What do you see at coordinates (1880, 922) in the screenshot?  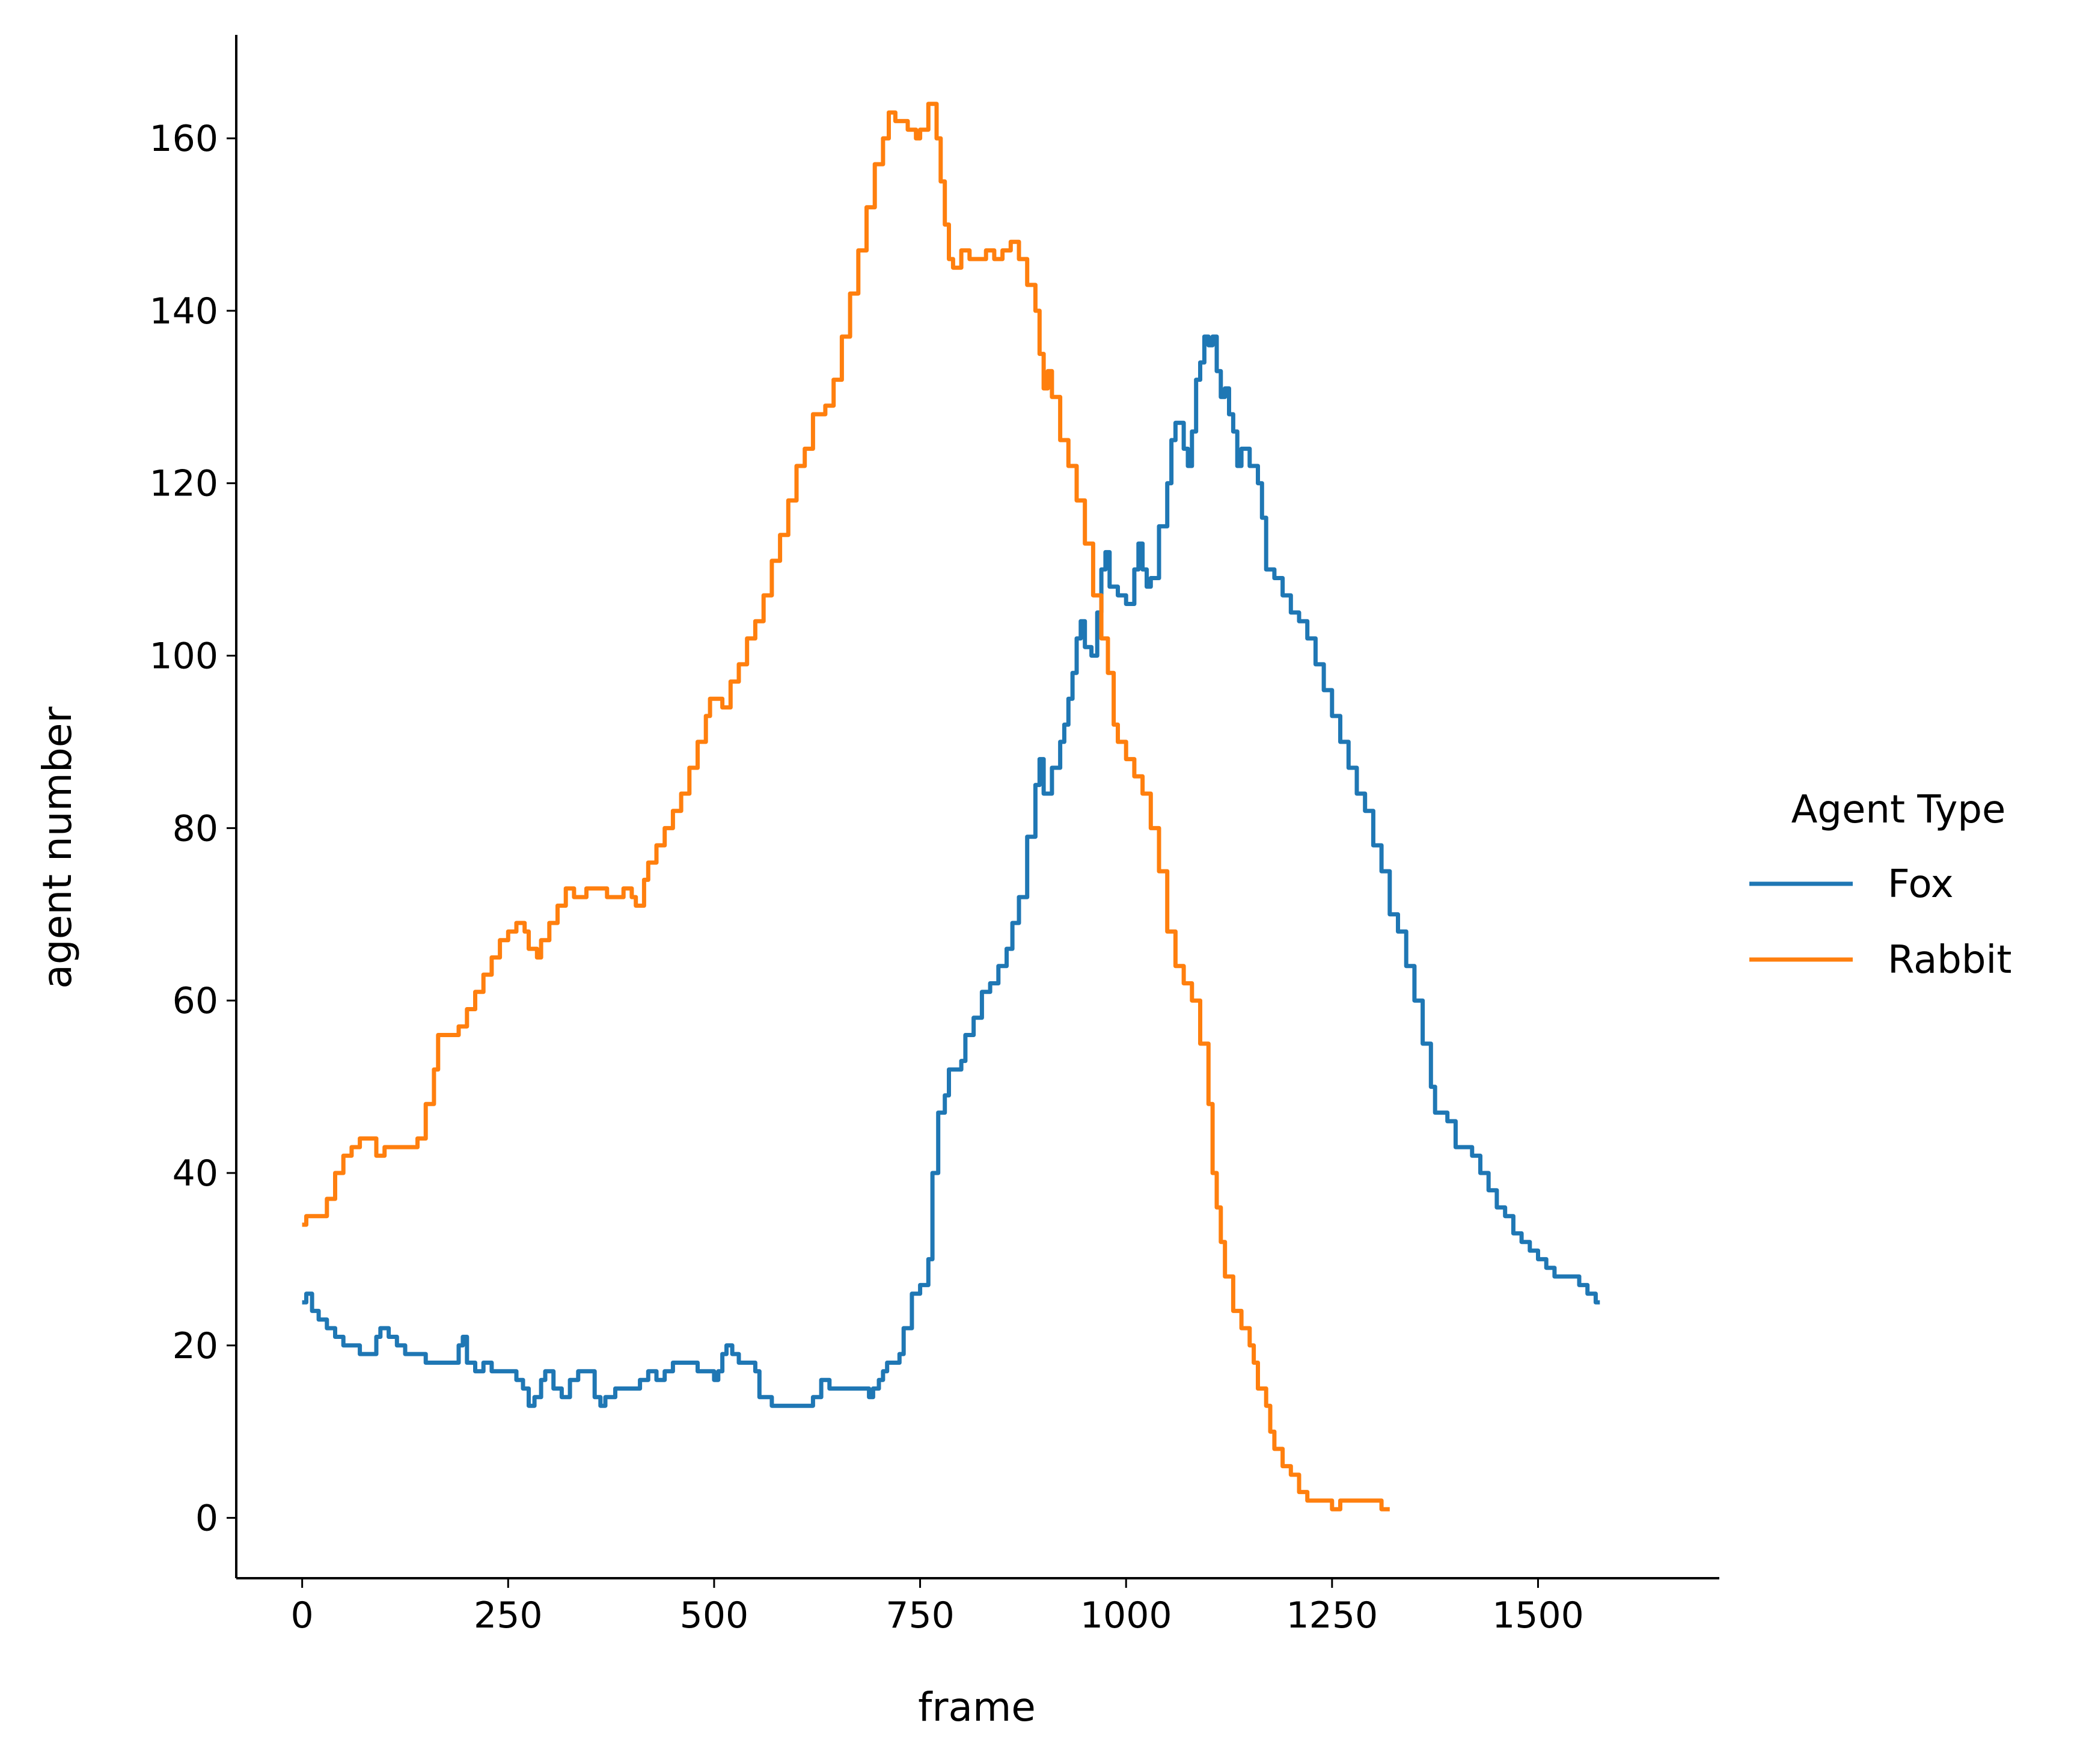 I see `legend-entries: Fox Rabbit` at bounding box center [1880, 922].